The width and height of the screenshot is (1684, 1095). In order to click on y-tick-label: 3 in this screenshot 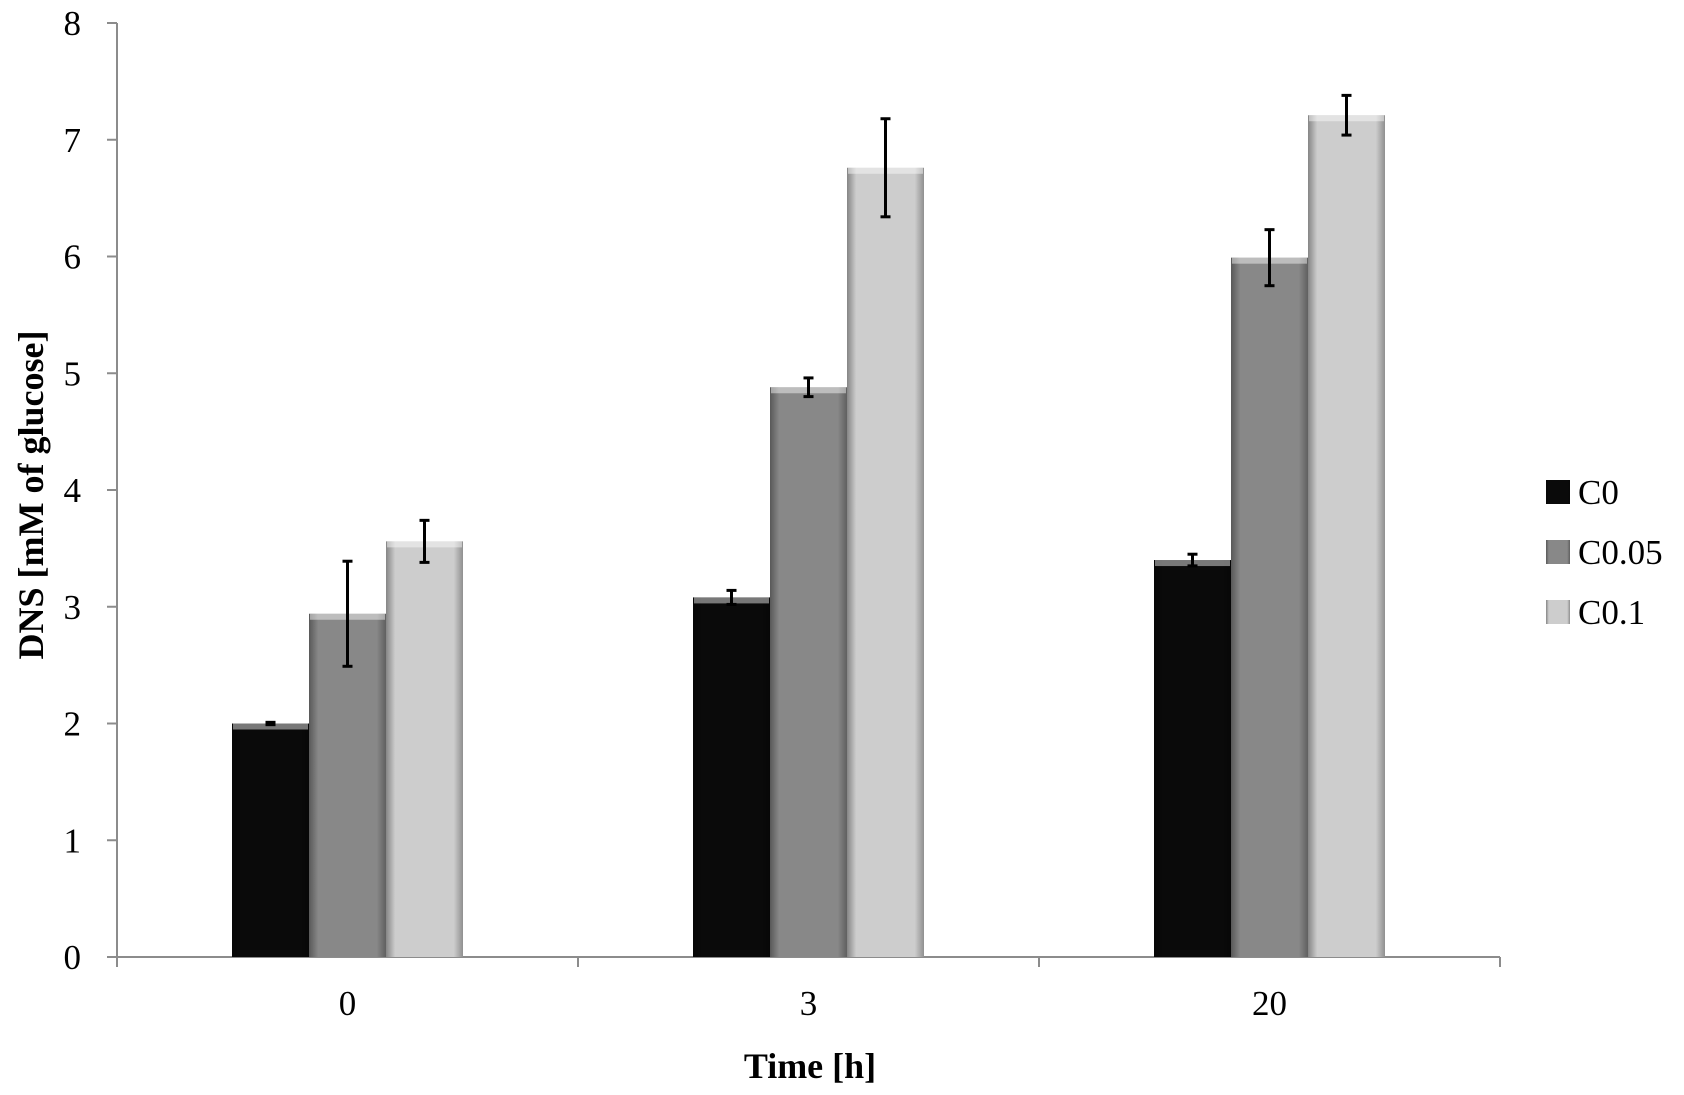, I will do `click(73, 607)`.